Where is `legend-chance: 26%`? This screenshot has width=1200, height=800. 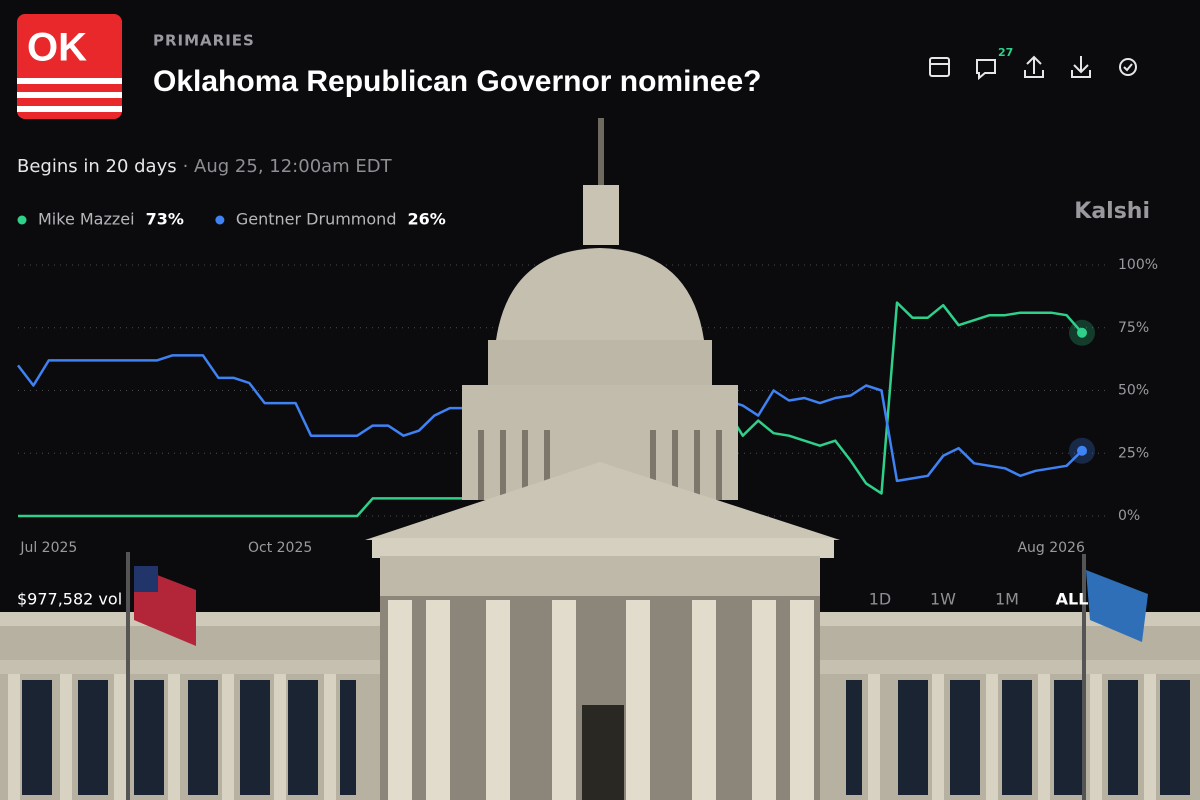
legend-chance: 26% is located at coordinates (426, 219).